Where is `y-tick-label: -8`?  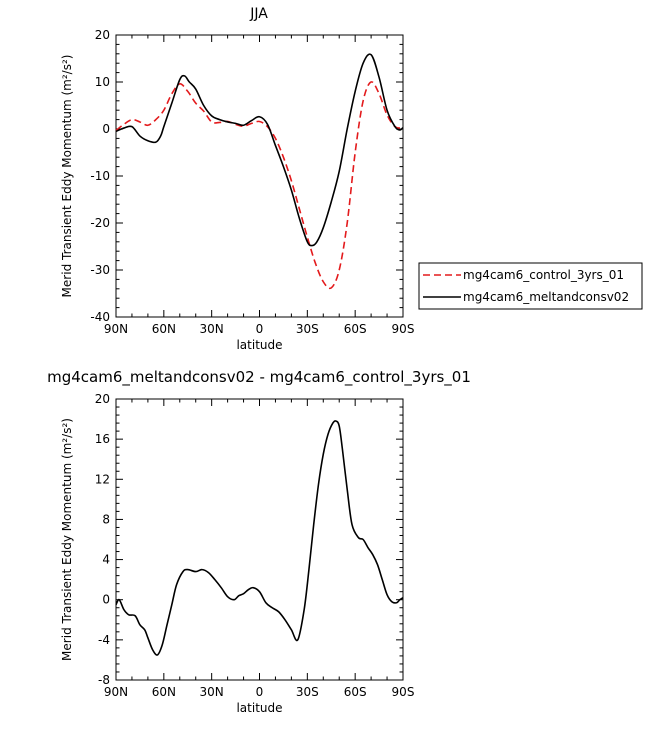 y-tick-label: -8 is located at coordinates (104, 680).